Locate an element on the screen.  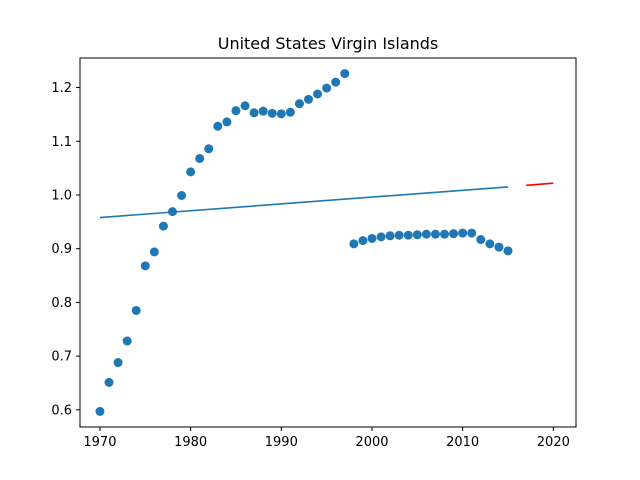
y-tick-label: 0.8 is located at coordinates (61, 303).